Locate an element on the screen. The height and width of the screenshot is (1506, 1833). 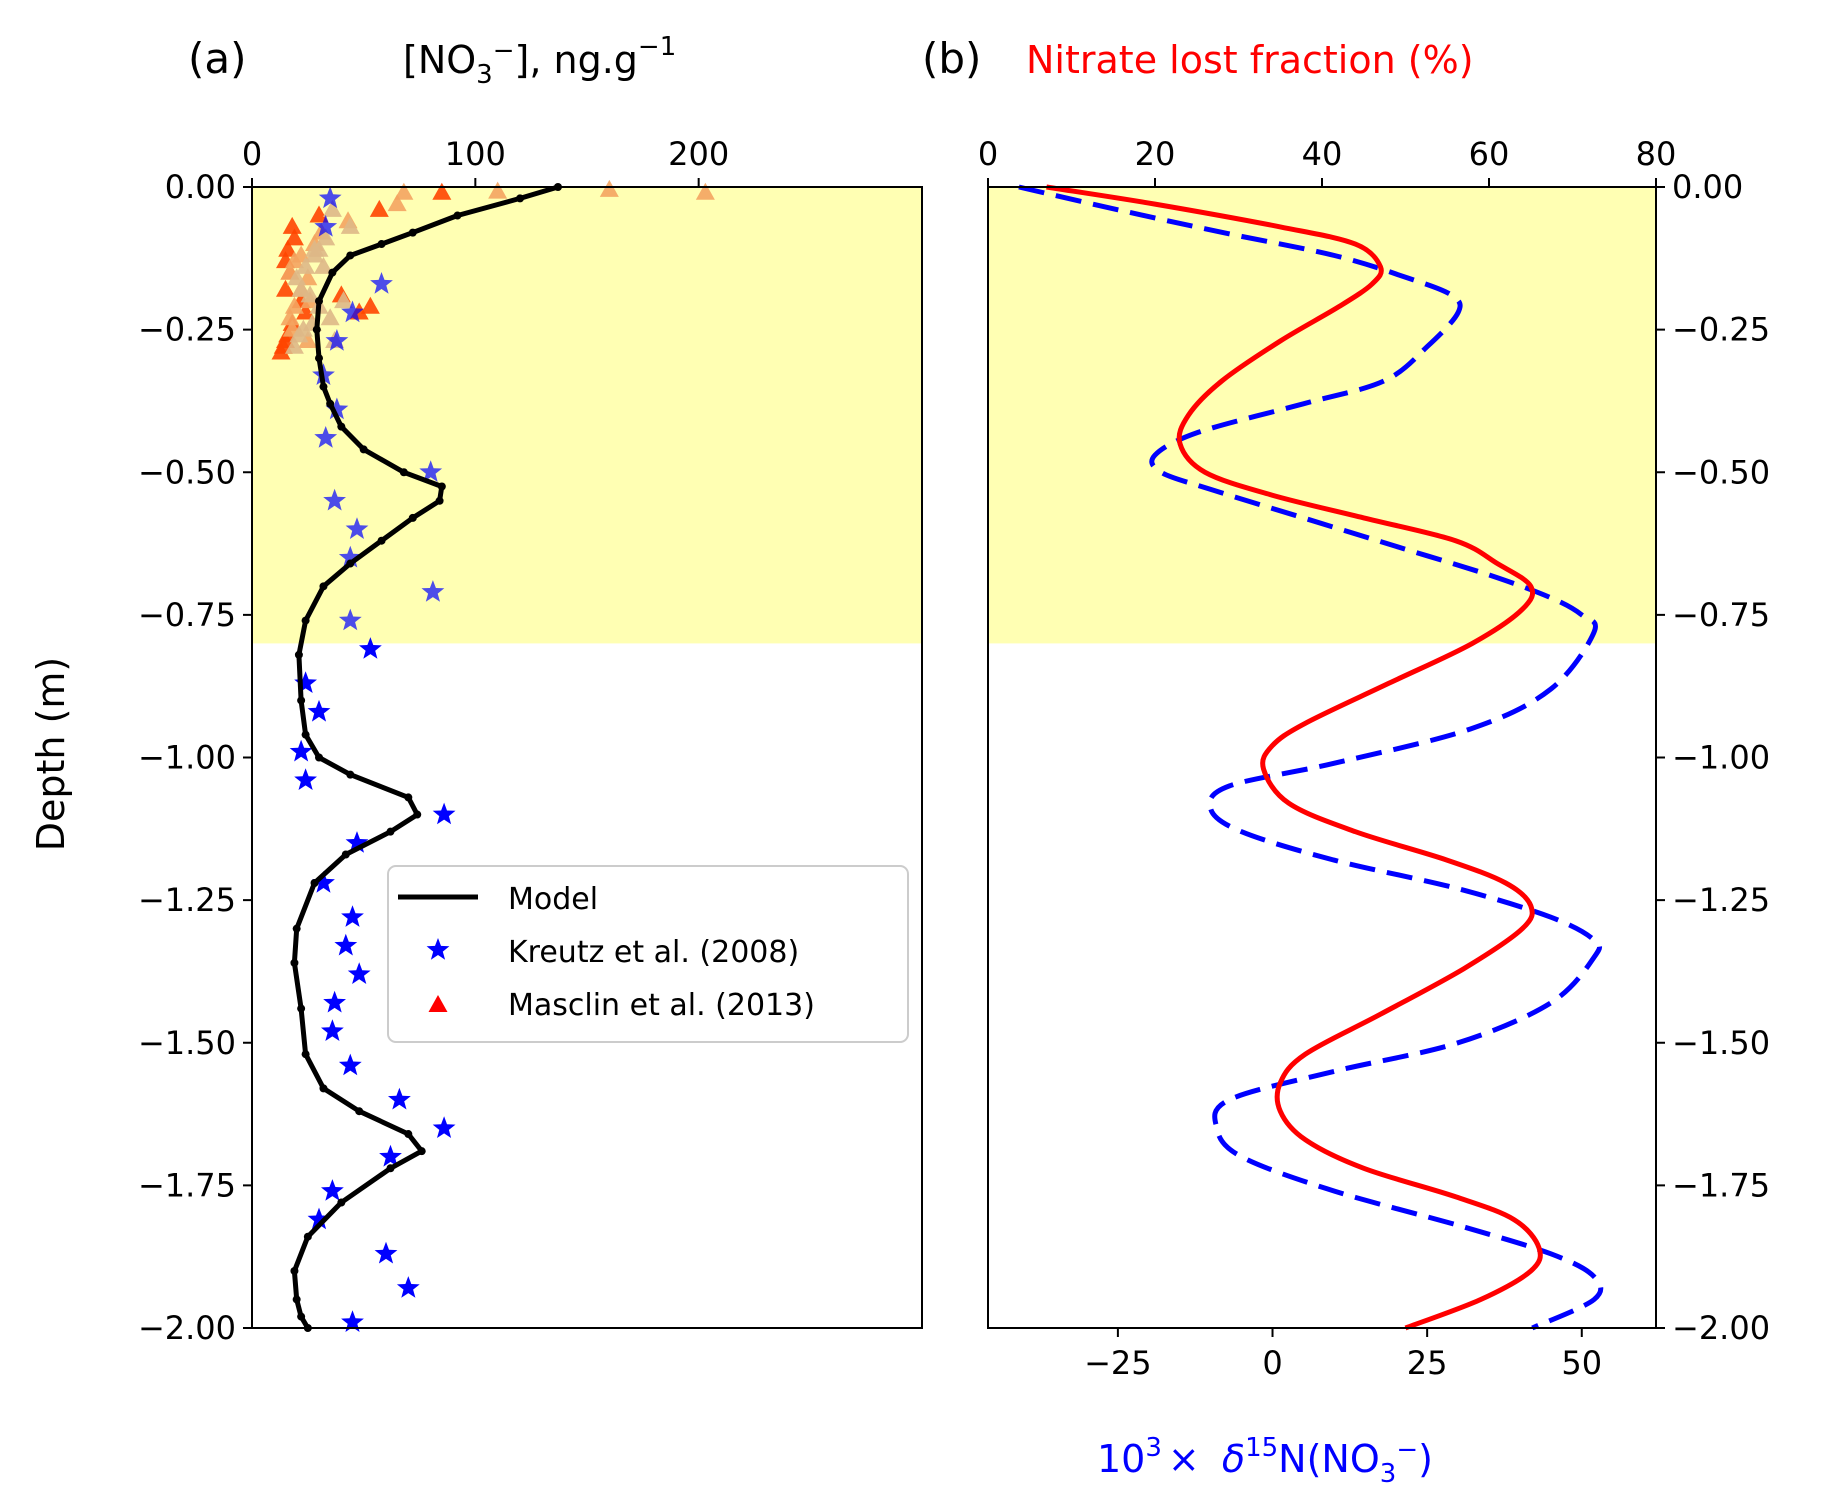
y-tick-label: −0.50 is located at coordinates (187, 472).